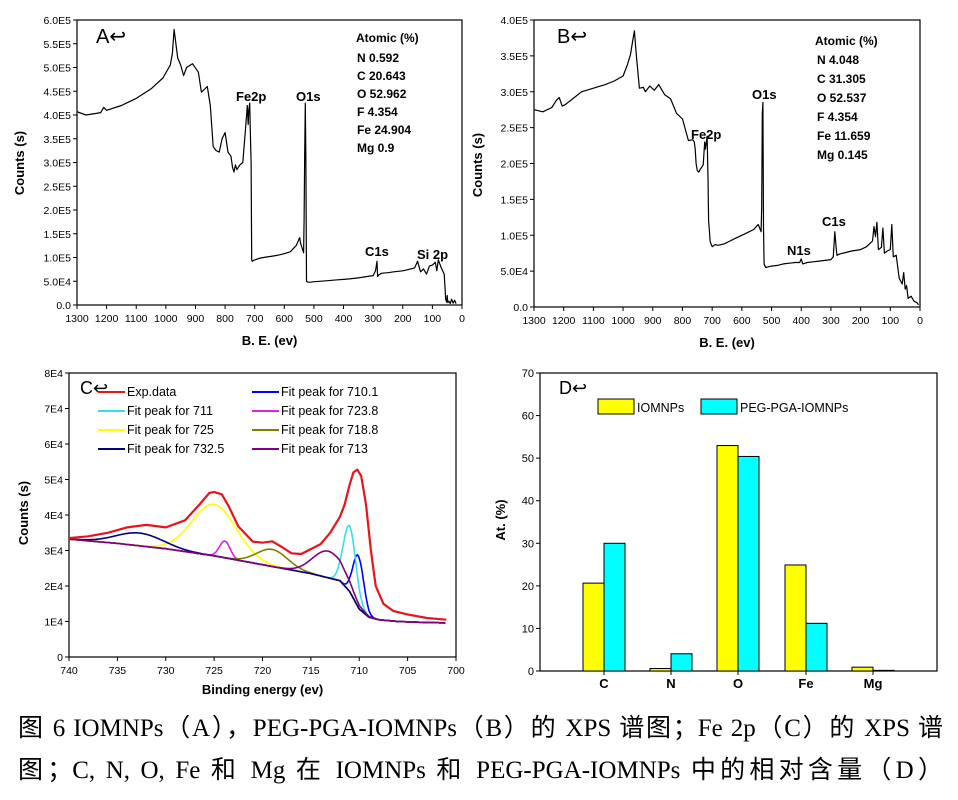 The width and height of the screenshot is (958, 800). I want to click on y-tick-label: 2E4, so click(53, 587).